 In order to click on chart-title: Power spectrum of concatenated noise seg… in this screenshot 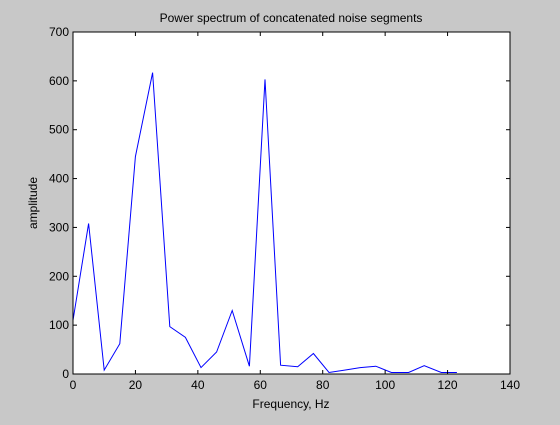, I will do `click(291, 18)`.